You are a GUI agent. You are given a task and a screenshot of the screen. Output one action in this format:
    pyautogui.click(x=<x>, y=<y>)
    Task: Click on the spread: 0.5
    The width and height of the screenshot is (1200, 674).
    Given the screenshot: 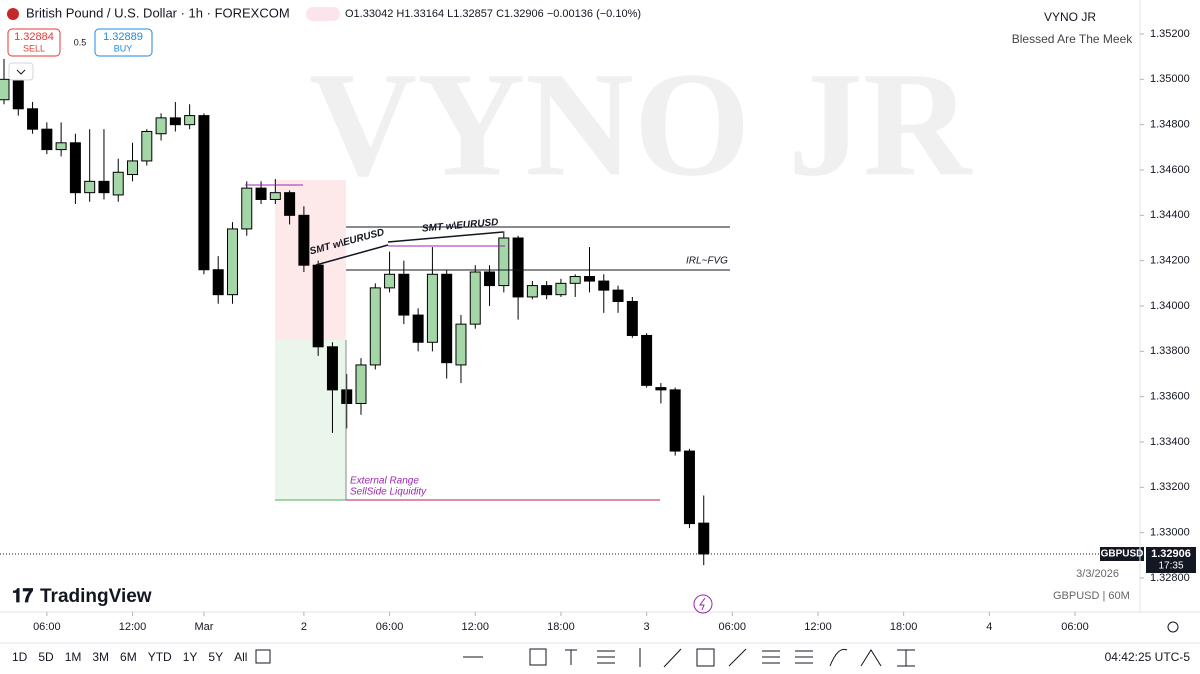 What is the action you would take?
    pyautogui.click(x=80, y=42)
    